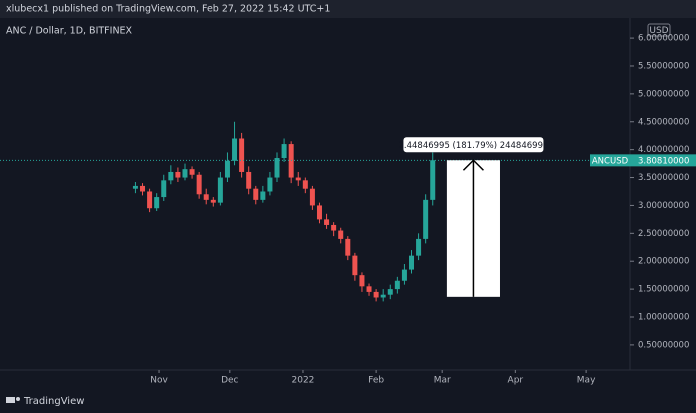 Image resolution: width=696 pixels, height=413 pixels. Describe the element at coordinates (663, 318) in the screenshot. I see `y-tick-label: 1.00000000` at that location.